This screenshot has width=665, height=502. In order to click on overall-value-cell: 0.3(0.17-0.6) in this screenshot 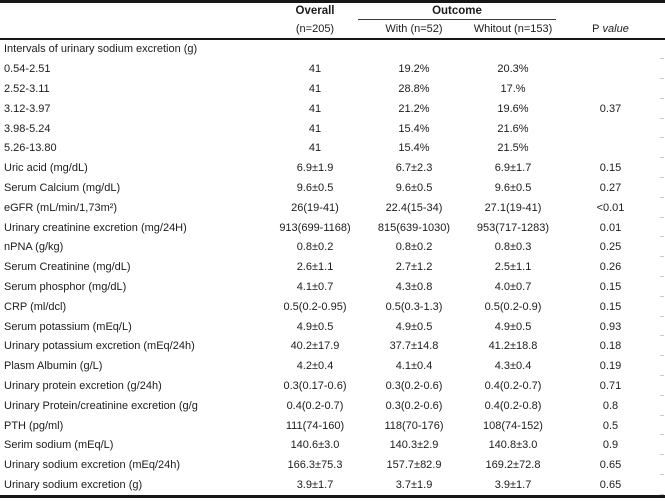, I will do `click(315, 385)`.